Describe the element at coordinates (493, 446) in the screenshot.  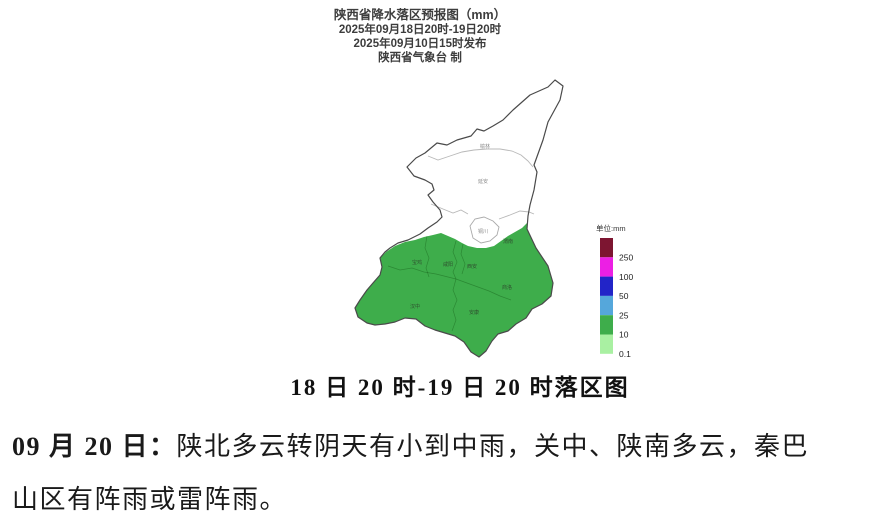
I see `forecast-line1: 陕北多云转阴天有小到中雨，关中、陕南多云，秦巴` at that location.